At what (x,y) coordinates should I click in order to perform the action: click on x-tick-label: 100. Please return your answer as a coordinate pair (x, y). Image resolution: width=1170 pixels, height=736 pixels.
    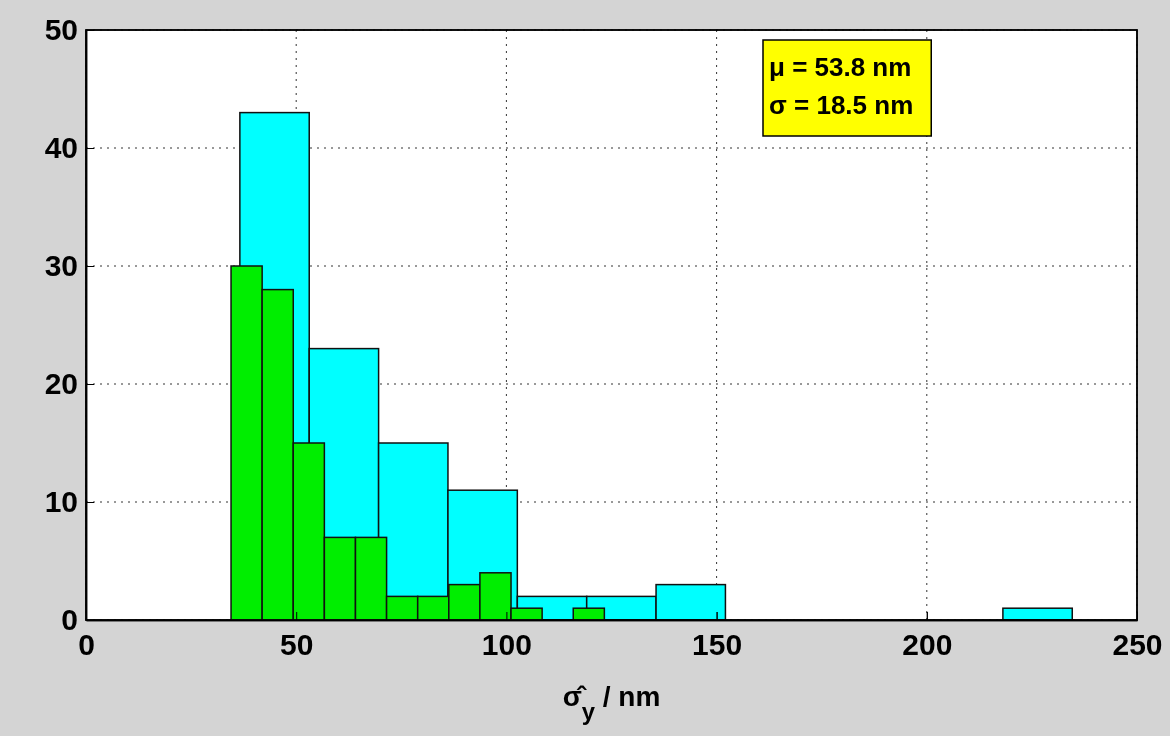
    Looking at the image, I should click on (506, 645).